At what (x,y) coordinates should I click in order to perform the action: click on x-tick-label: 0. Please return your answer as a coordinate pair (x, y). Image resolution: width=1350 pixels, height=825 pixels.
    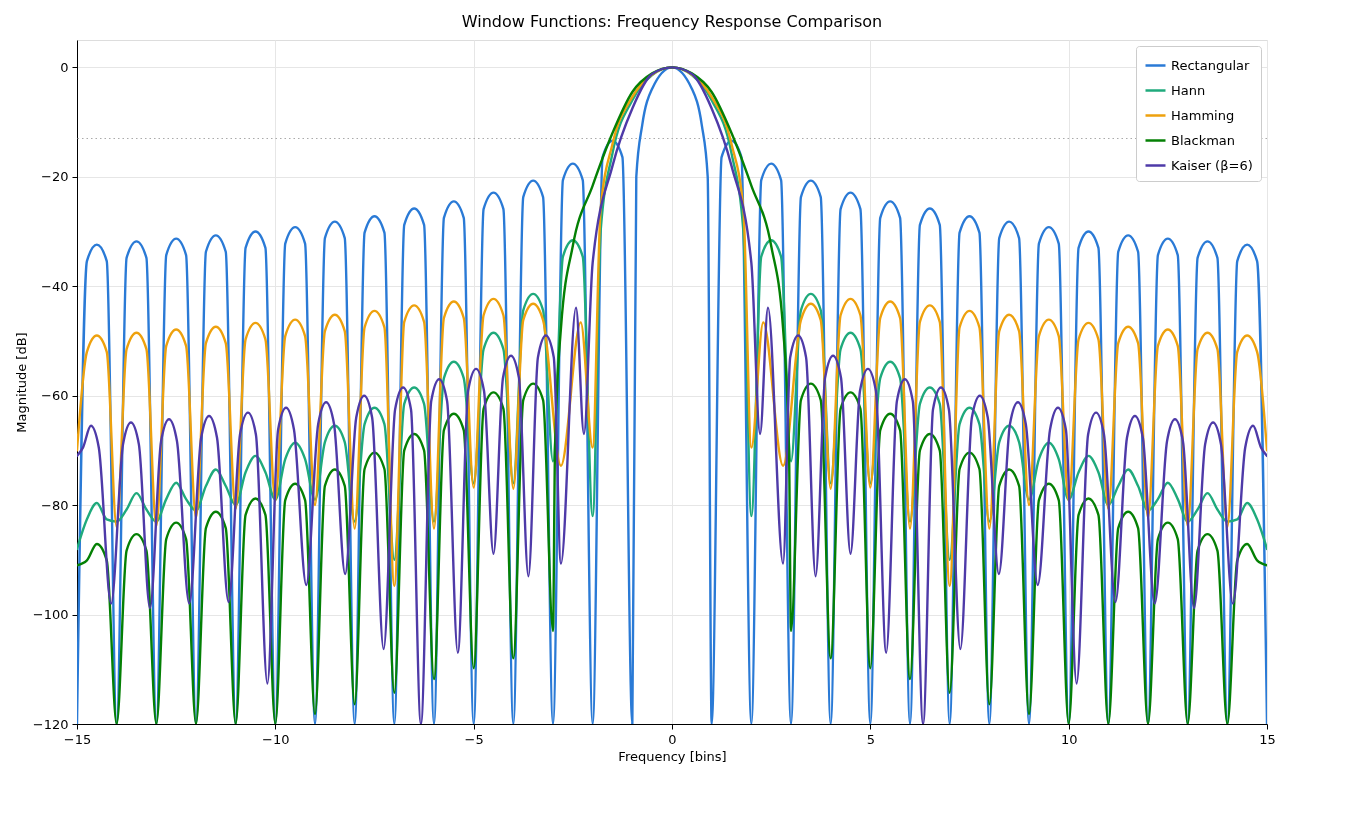
    Looking at the image, I should click on (672, 739).